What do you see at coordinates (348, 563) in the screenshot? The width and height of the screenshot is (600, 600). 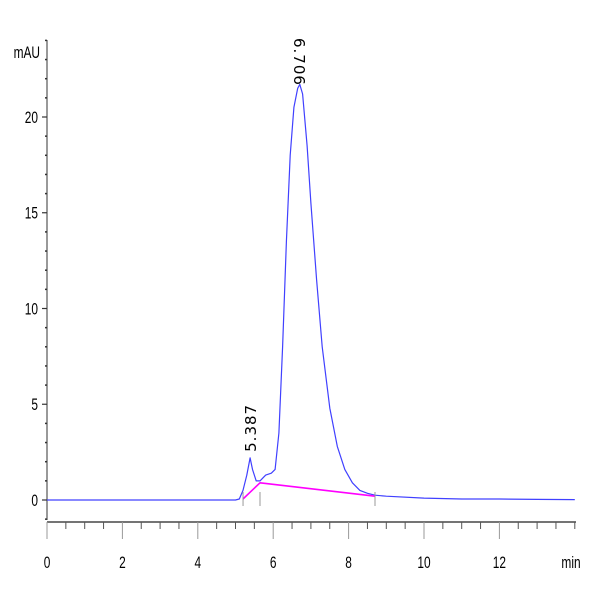 I see `x-tick-label: 8` at bounding box center [348, 563].